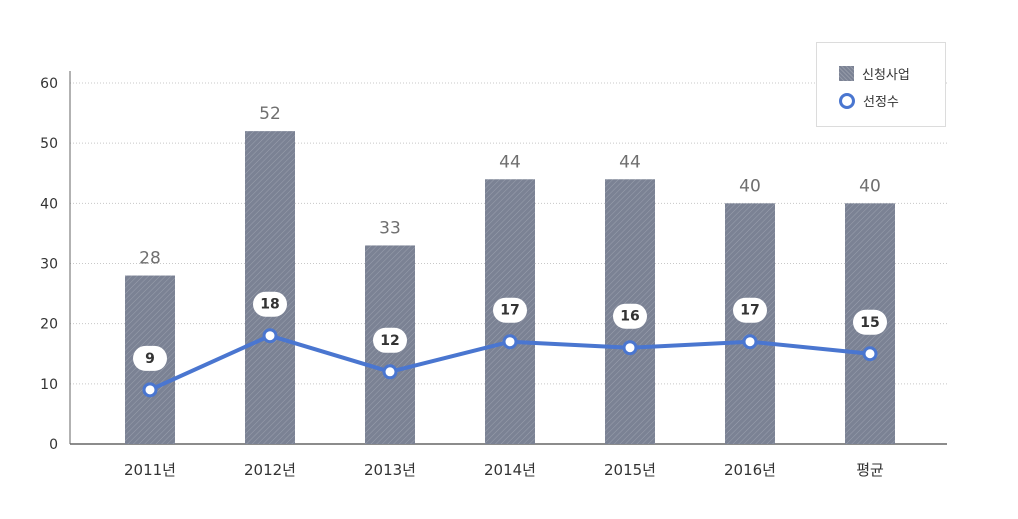 This screenshot has width=1018, height=519. Describe the element at coordinates (150, 470) in the screenshot. I see `x-tick-label: 2011년` at that location.